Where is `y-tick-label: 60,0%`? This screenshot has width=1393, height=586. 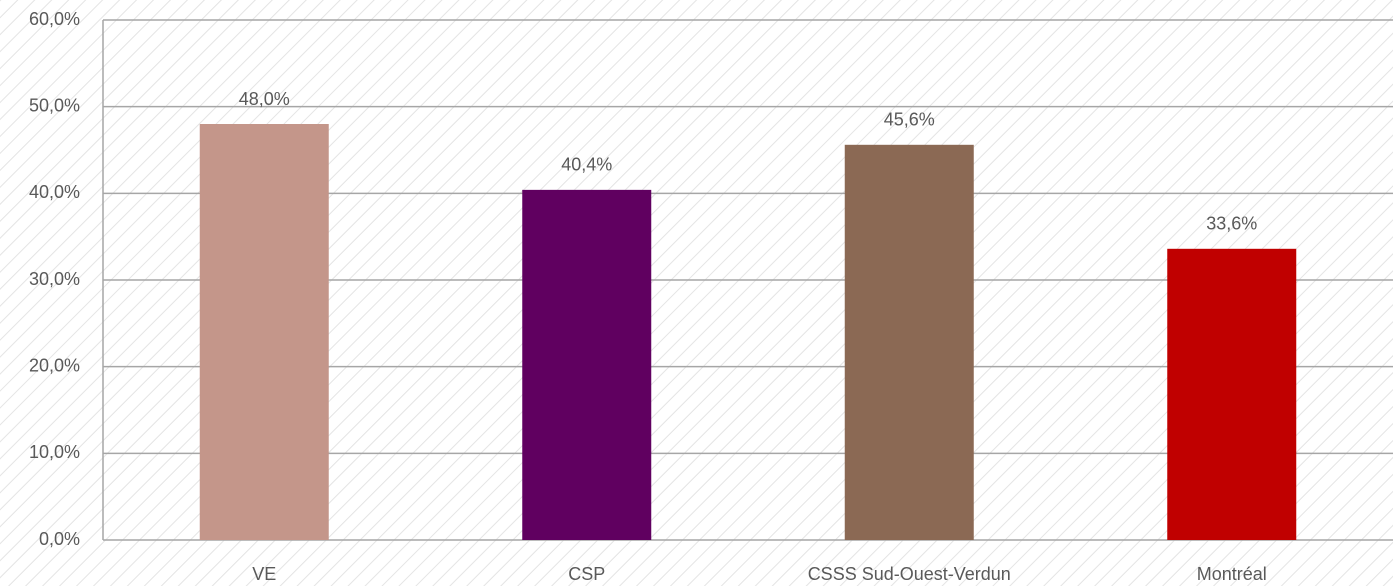
y-tick-label: 60,0% is located at coordinates (54, 19).